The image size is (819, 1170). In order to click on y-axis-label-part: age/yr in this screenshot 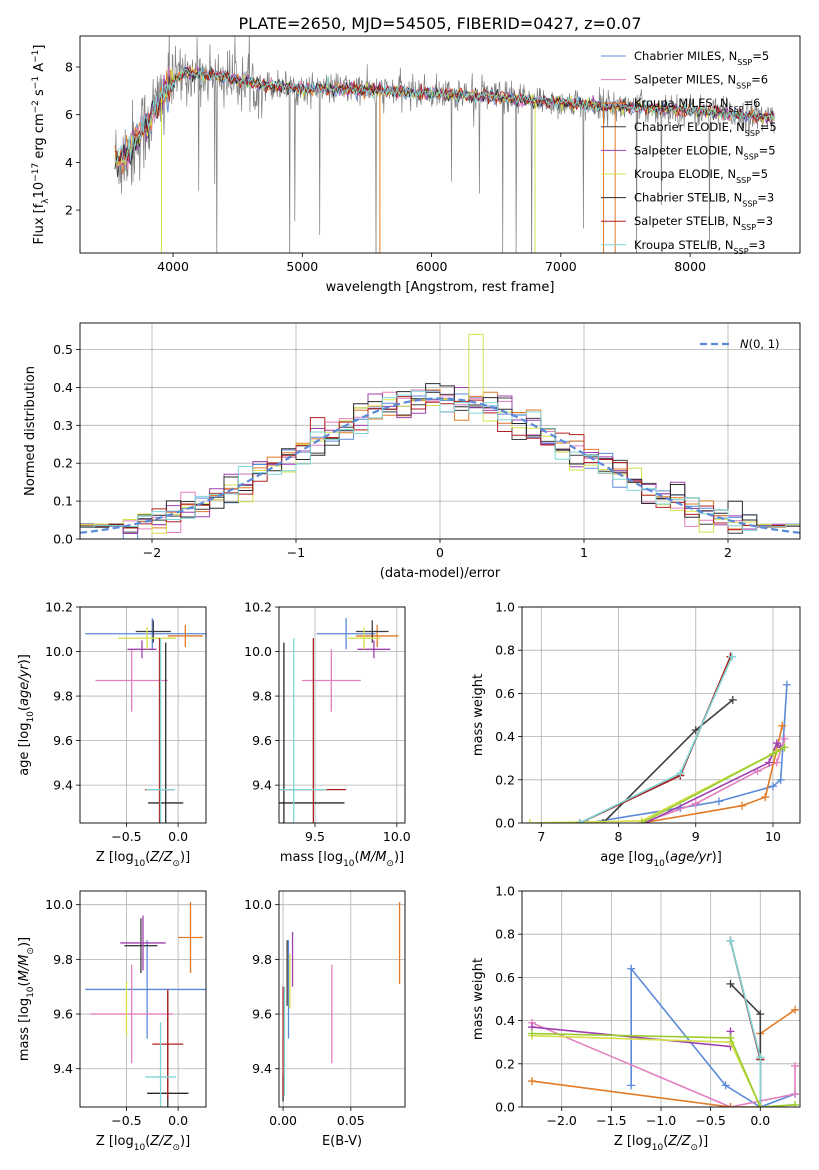, I will do `click(24, 684)`.